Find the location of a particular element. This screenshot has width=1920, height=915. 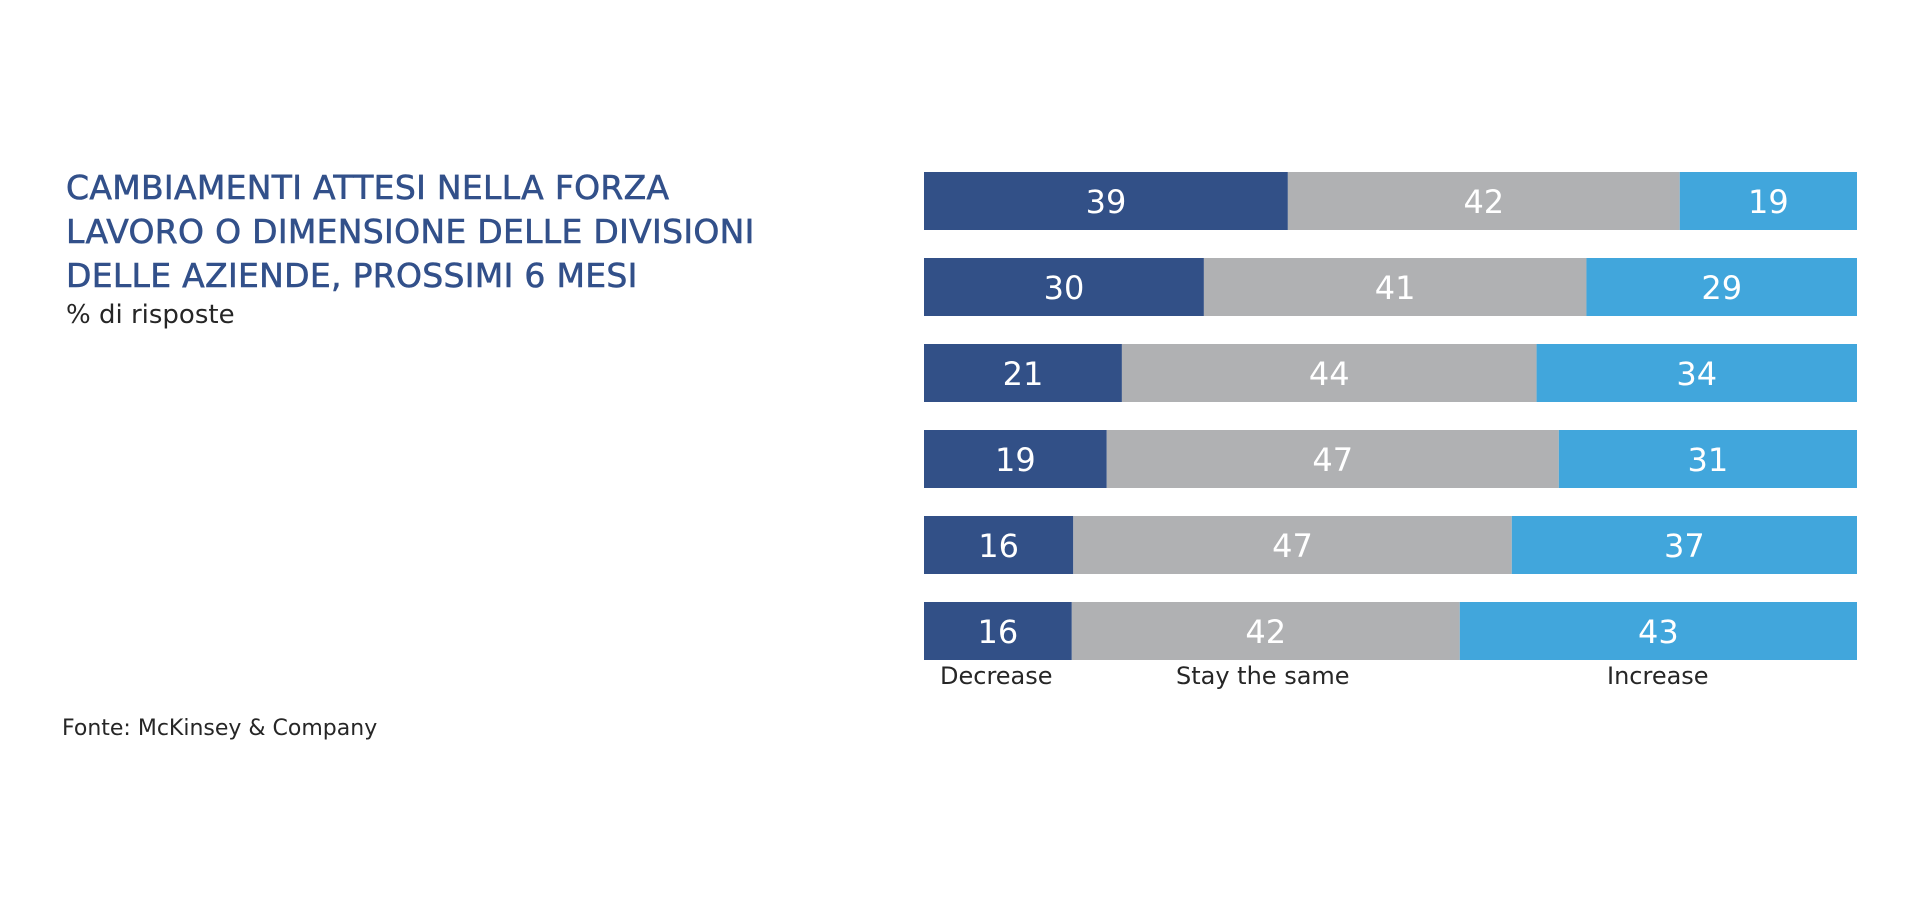

bar-value-label: 31 is located at coordinates (1708, 460).